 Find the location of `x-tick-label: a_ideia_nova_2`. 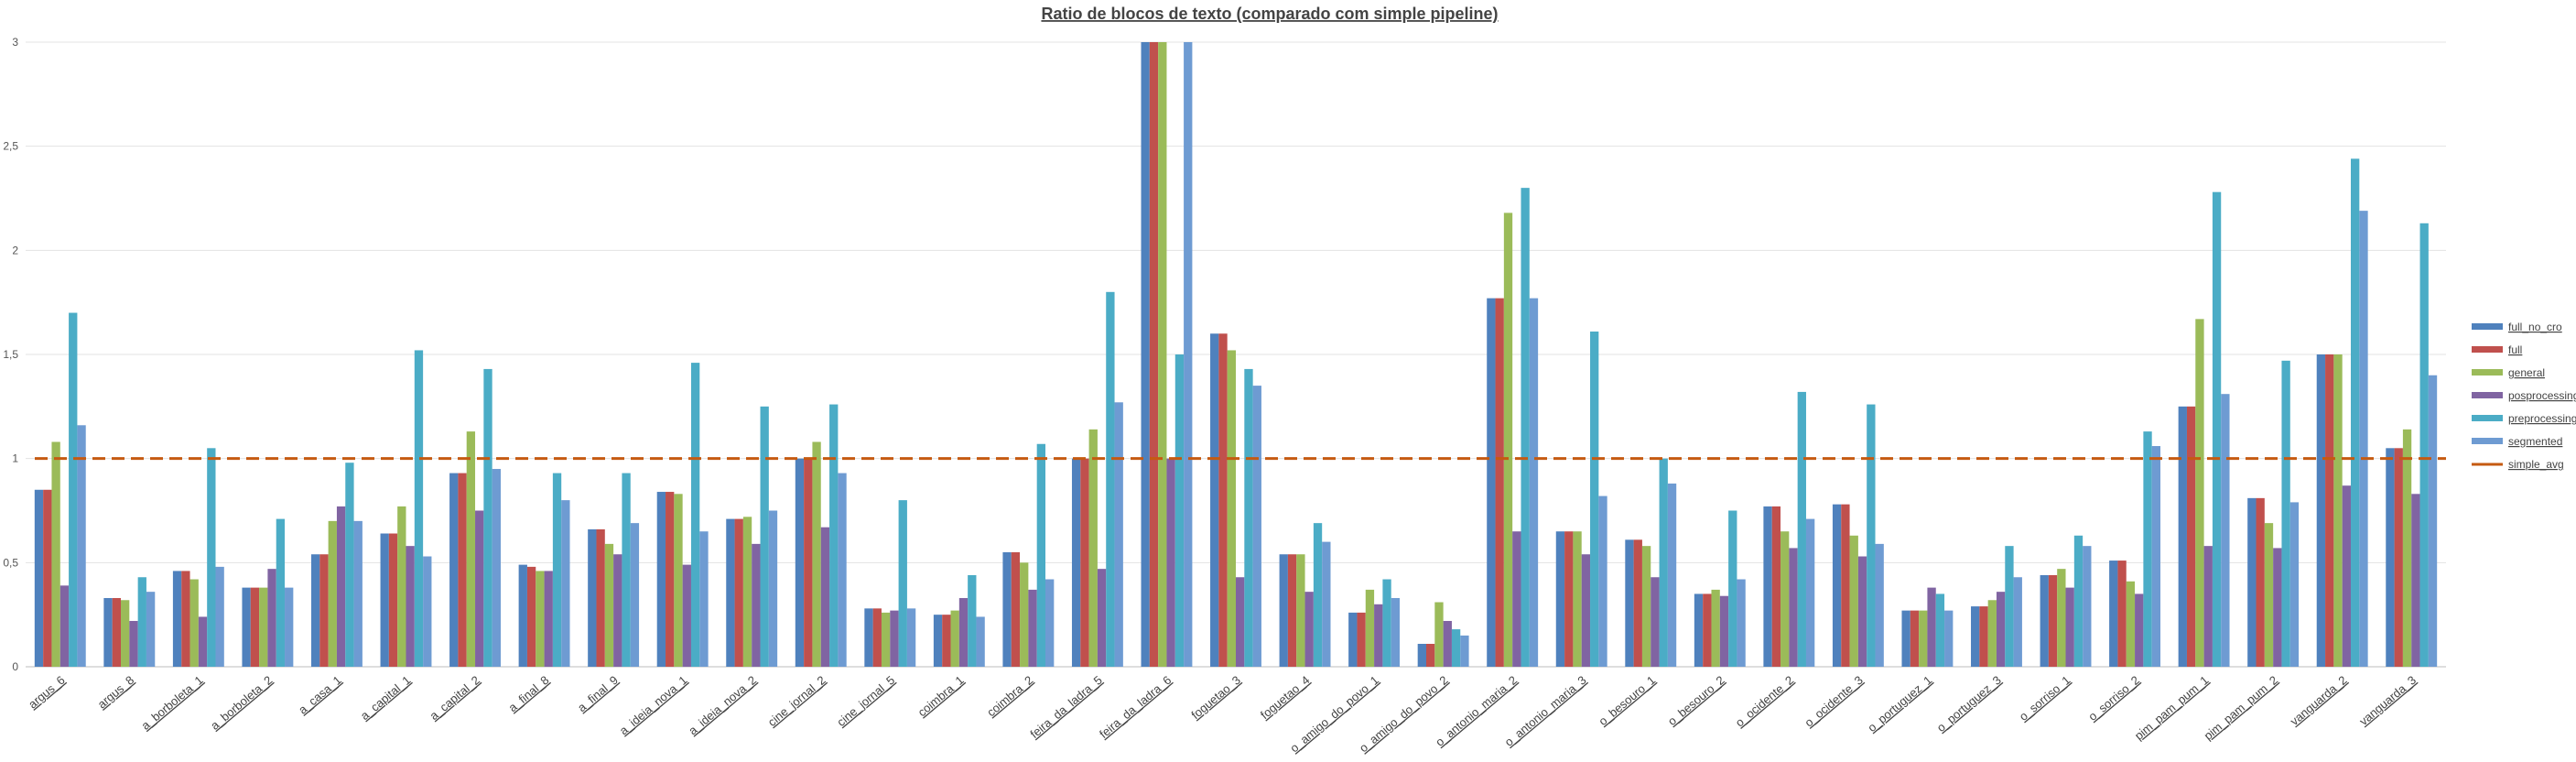

x-tick-label: a_ideia_nova_2 is located at coordinates (723, 705).